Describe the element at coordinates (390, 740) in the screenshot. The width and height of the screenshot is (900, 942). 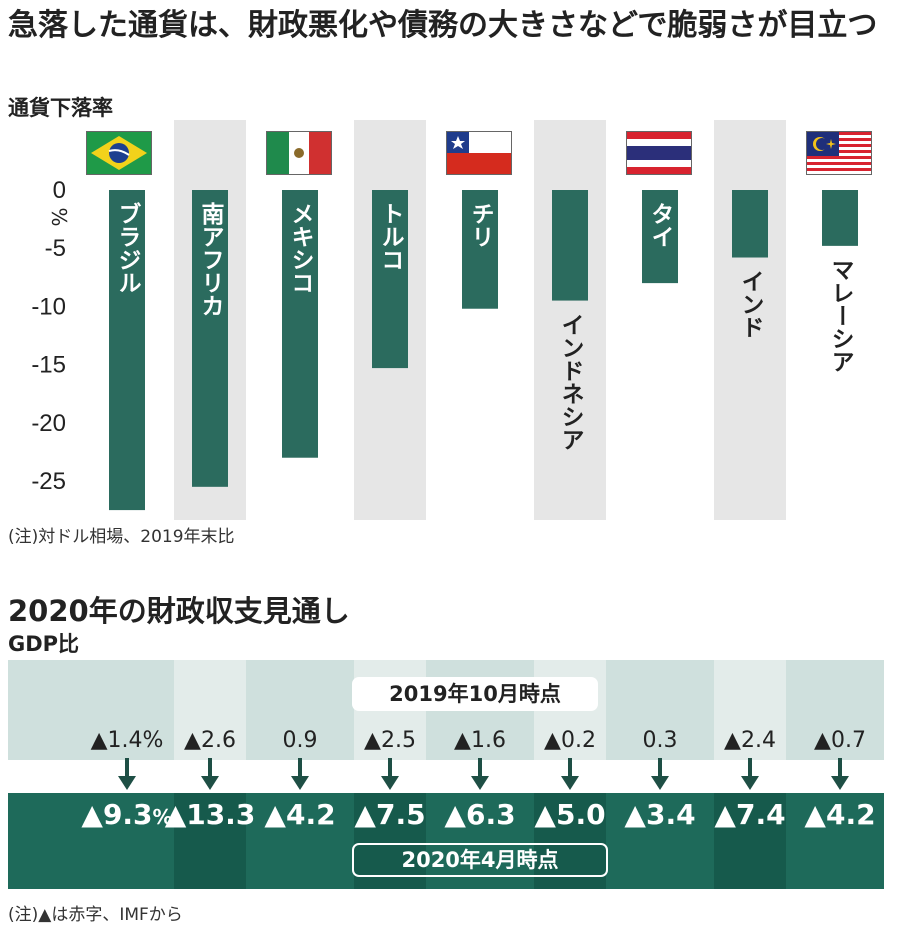
I see `fiscal-value-2019: ▲2.5` at that location.